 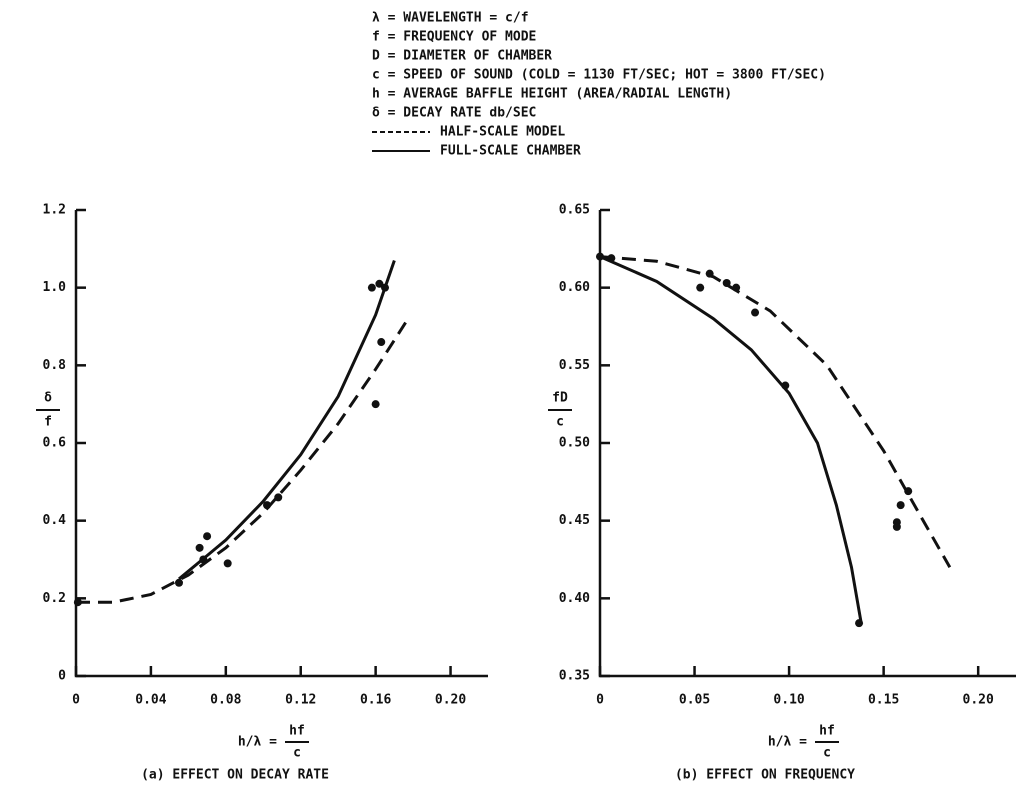 I want to click on definition: λ = WAVELENGTH = c/f, so click(x=450, y=18).